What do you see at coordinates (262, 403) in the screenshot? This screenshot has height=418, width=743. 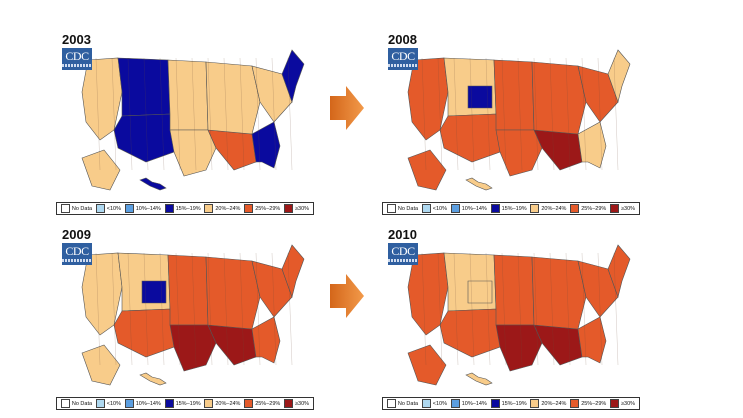 I see `legend-item: 25%–29%` at bounding box center [262, 403].